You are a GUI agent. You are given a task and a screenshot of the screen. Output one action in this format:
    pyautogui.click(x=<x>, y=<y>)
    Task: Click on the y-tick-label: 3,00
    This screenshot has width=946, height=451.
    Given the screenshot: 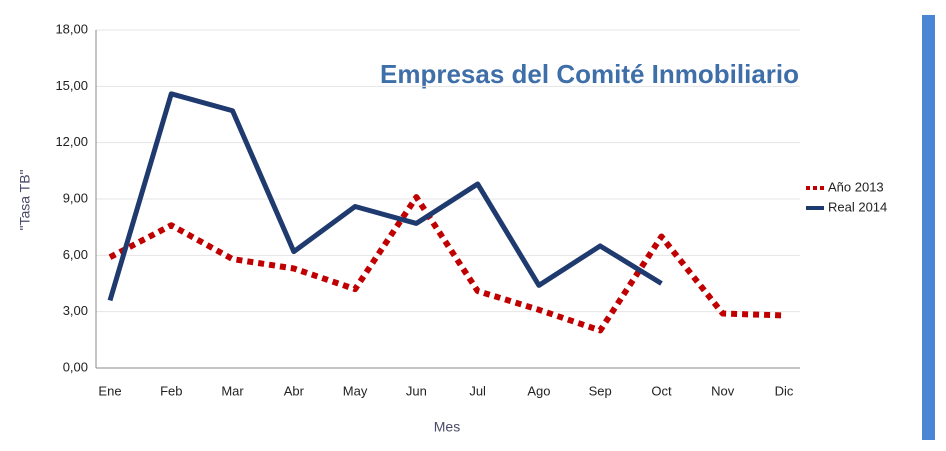 What is the action you would take?
    pyautogui.click(x=75, y=310)
    